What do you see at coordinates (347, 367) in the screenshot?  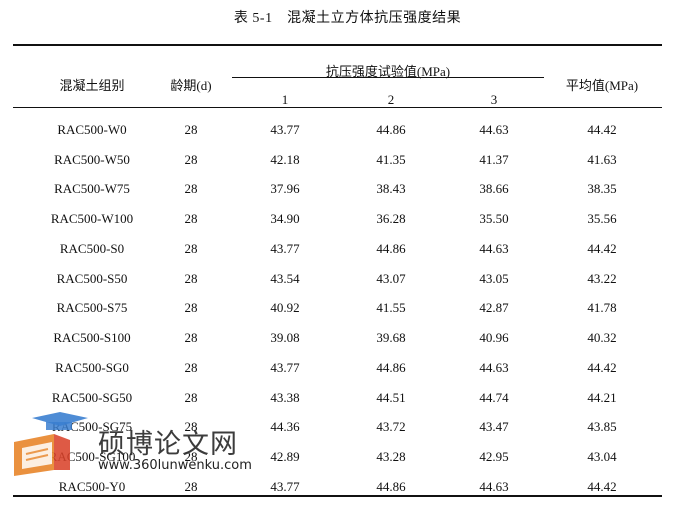 I see `table-row: RAC500-SG0 28 43.77 44.86 44.63 44.42` at bounding box center [347, 367].